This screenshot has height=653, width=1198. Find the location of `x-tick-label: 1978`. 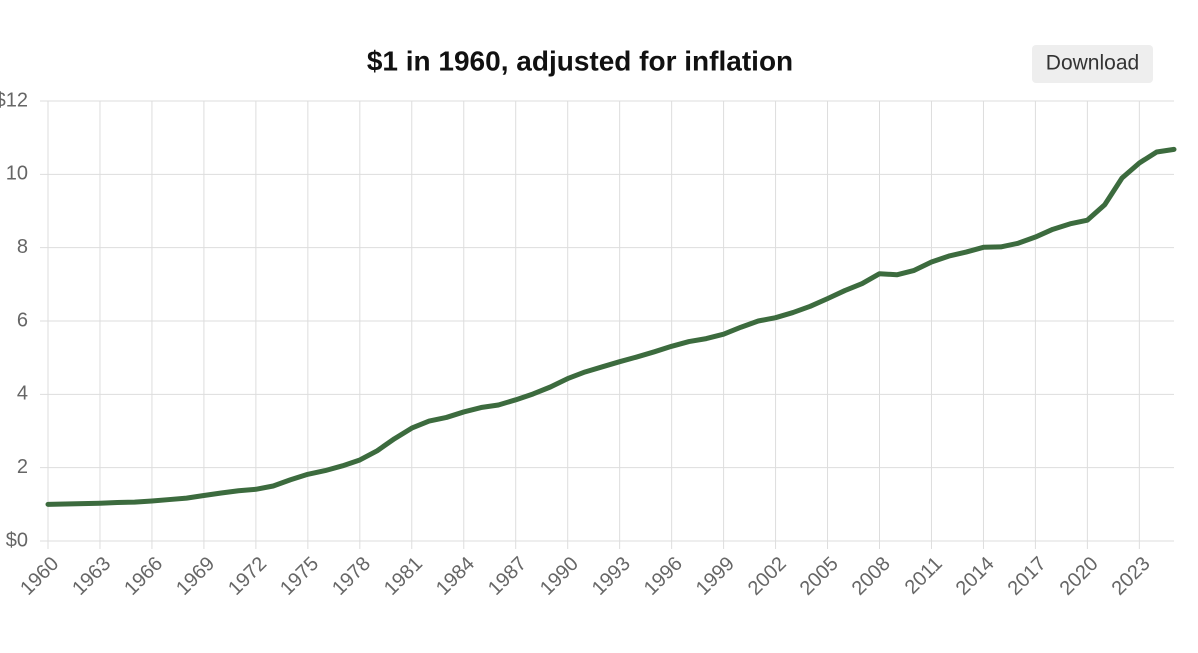

x-tick-label: 1978 is located at coordinates (351, 576).